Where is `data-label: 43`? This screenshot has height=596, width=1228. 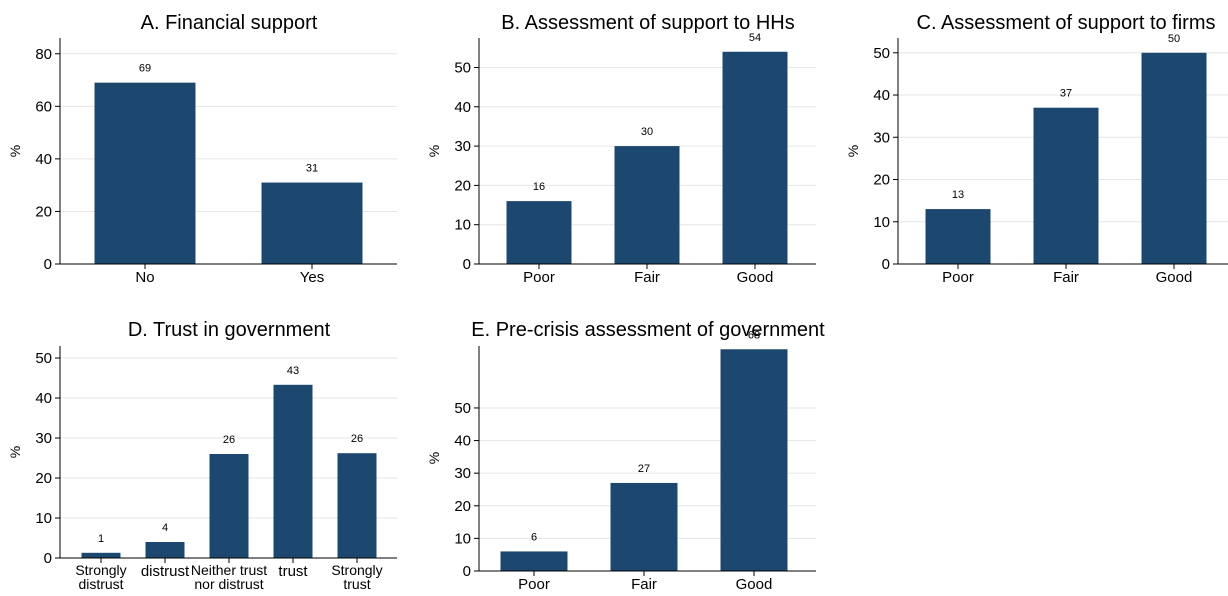 data-label: 43 is located at coordinates (293, 371).